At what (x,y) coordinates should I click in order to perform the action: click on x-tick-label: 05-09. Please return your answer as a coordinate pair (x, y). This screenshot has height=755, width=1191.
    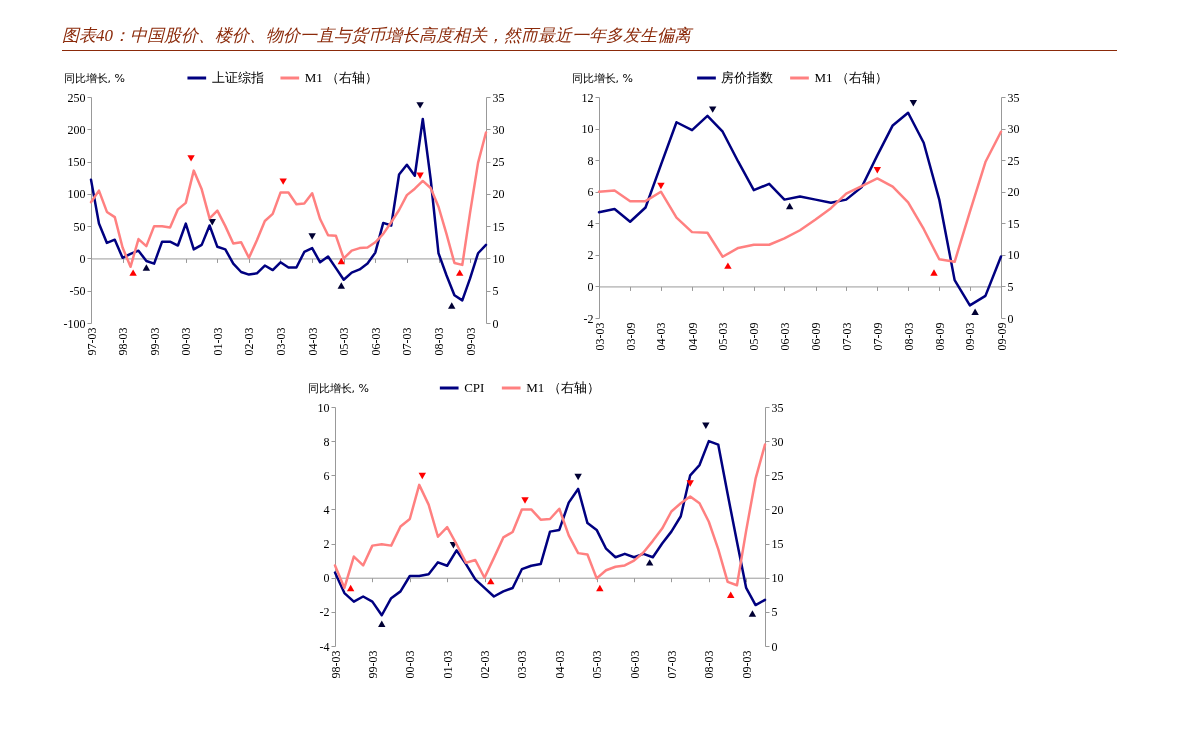
    Looking at the image, I should click on (754, 336).